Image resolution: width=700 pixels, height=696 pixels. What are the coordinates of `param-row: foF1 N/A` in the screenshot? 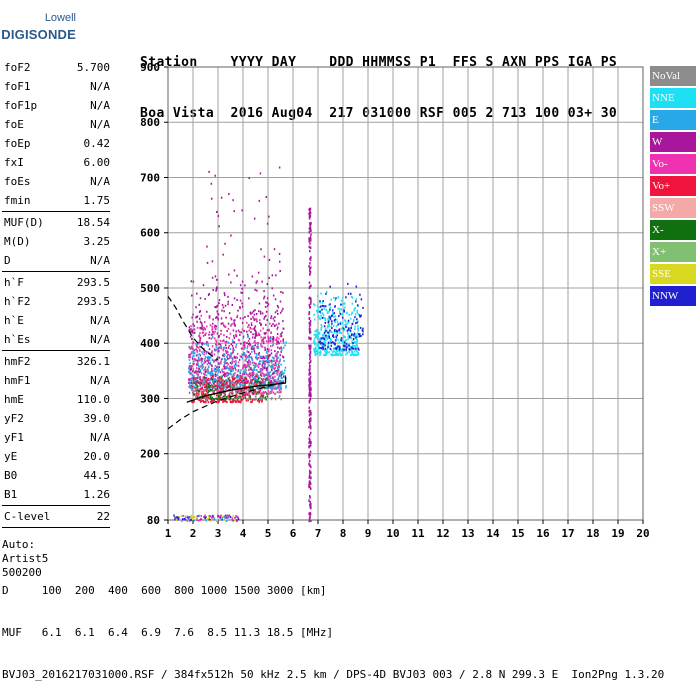 It's located at (56, 86).